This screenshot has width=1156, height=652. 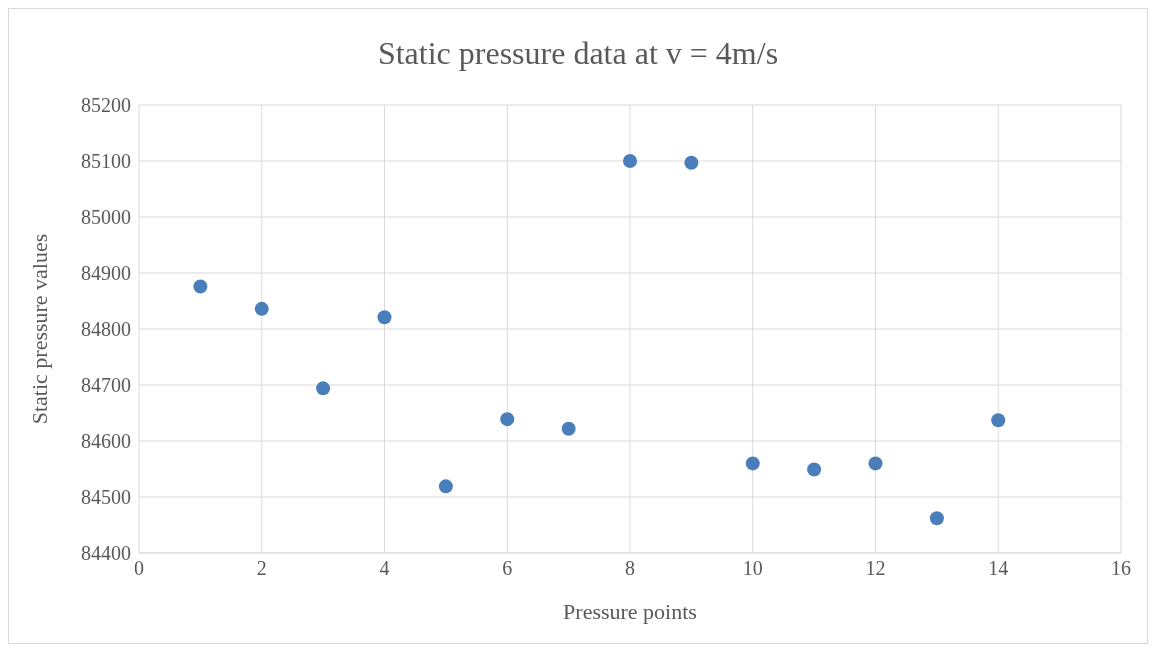 What do you see at coordinates (507, 568) in the screenshot?
I see `x-tick-label: 6` at bounding box center [507, 568].